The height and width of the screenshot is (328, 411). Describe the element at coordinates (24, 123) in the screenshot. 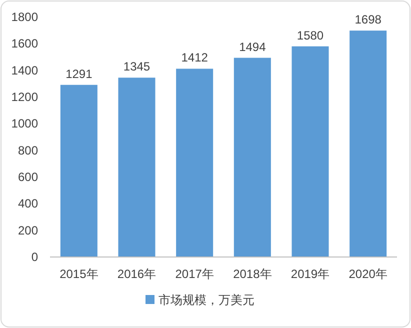

I see `y-tick-label: 1000` at that location.